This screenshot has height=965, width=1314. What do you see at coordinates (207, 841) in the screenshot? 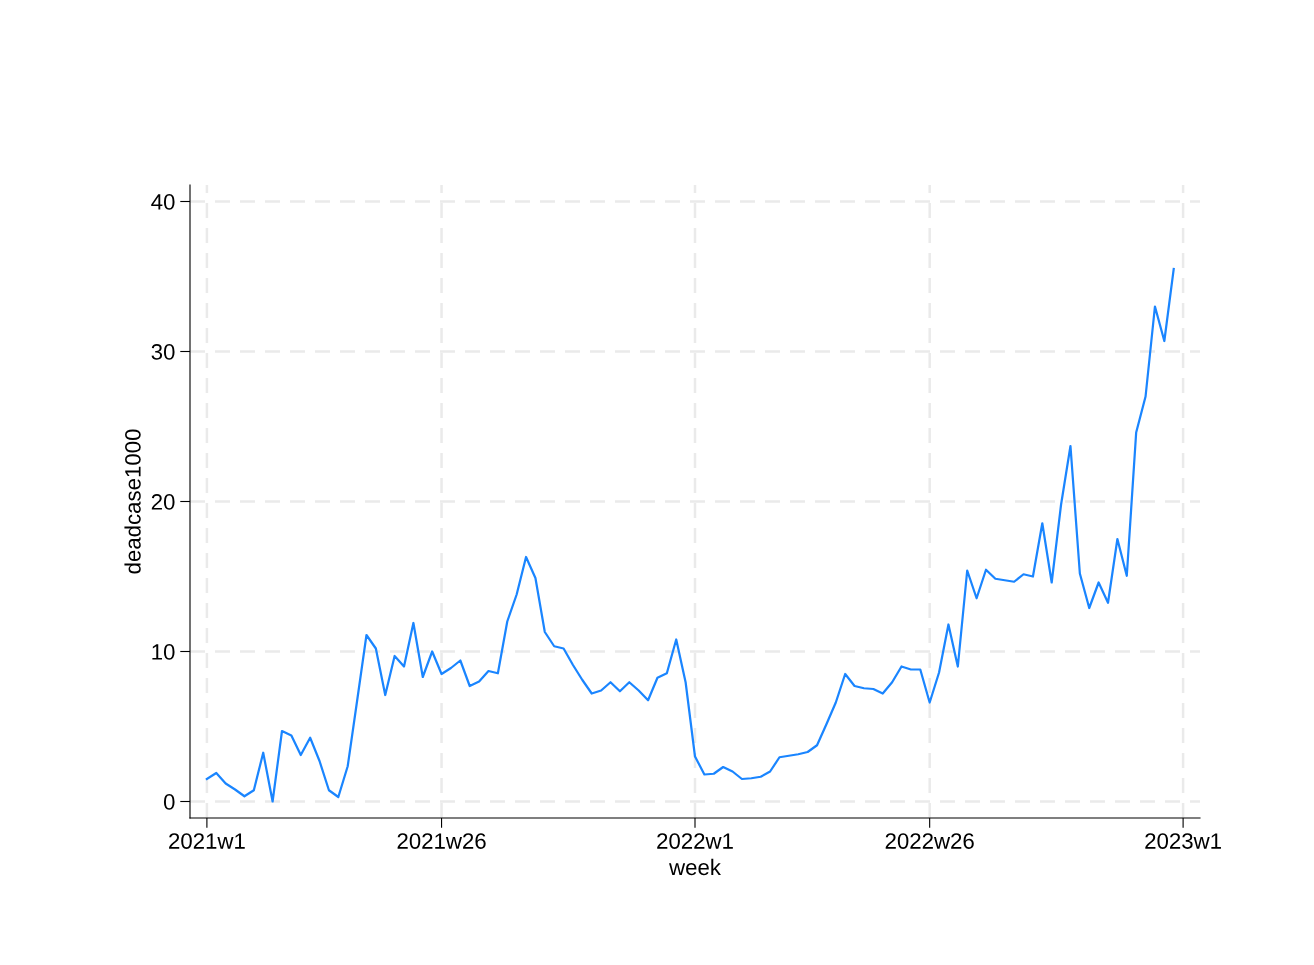
I see `x-tick-label: 2021w1` at bounding box center [207, 841].